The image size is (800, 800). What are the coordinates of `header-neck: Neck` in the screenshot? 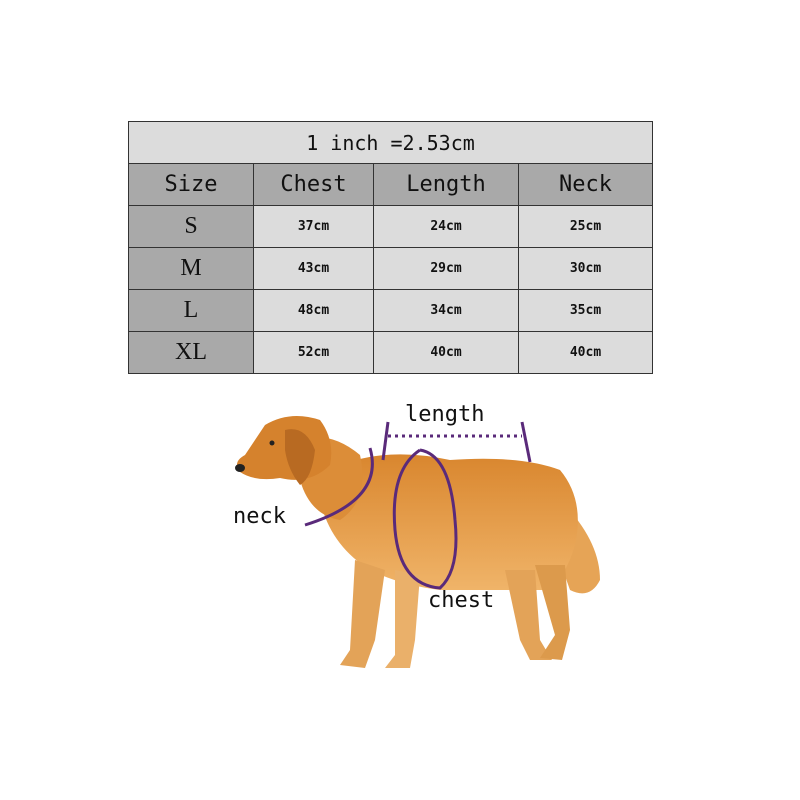 It's located at (585, 184).